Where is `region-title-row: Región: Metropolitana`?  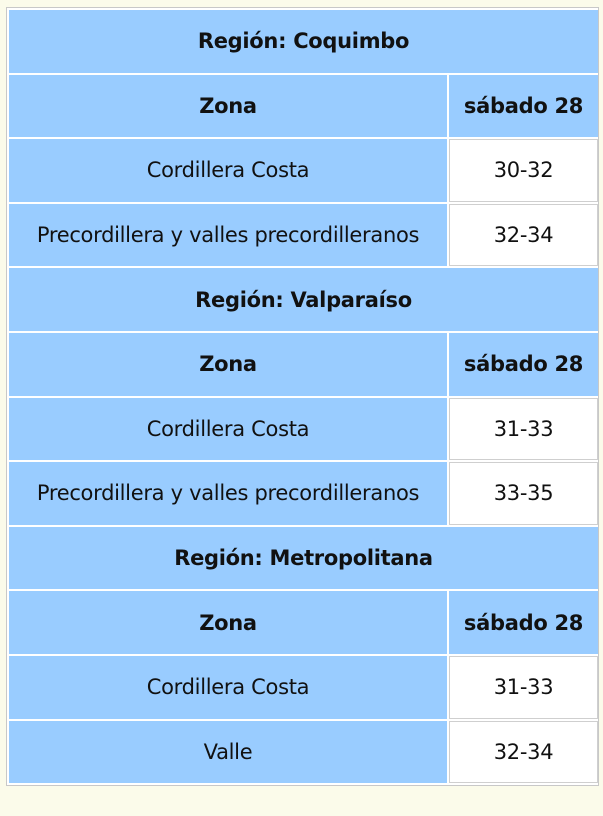
region-title-row: Región: Metropolitana is located at coordinates (304, 558).